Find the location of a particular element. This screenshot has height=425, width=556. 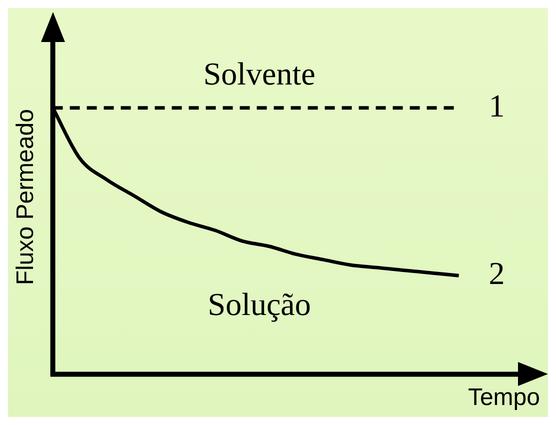

y-axis-title: Fluxo Permeado is located at coordinates (26, 197).